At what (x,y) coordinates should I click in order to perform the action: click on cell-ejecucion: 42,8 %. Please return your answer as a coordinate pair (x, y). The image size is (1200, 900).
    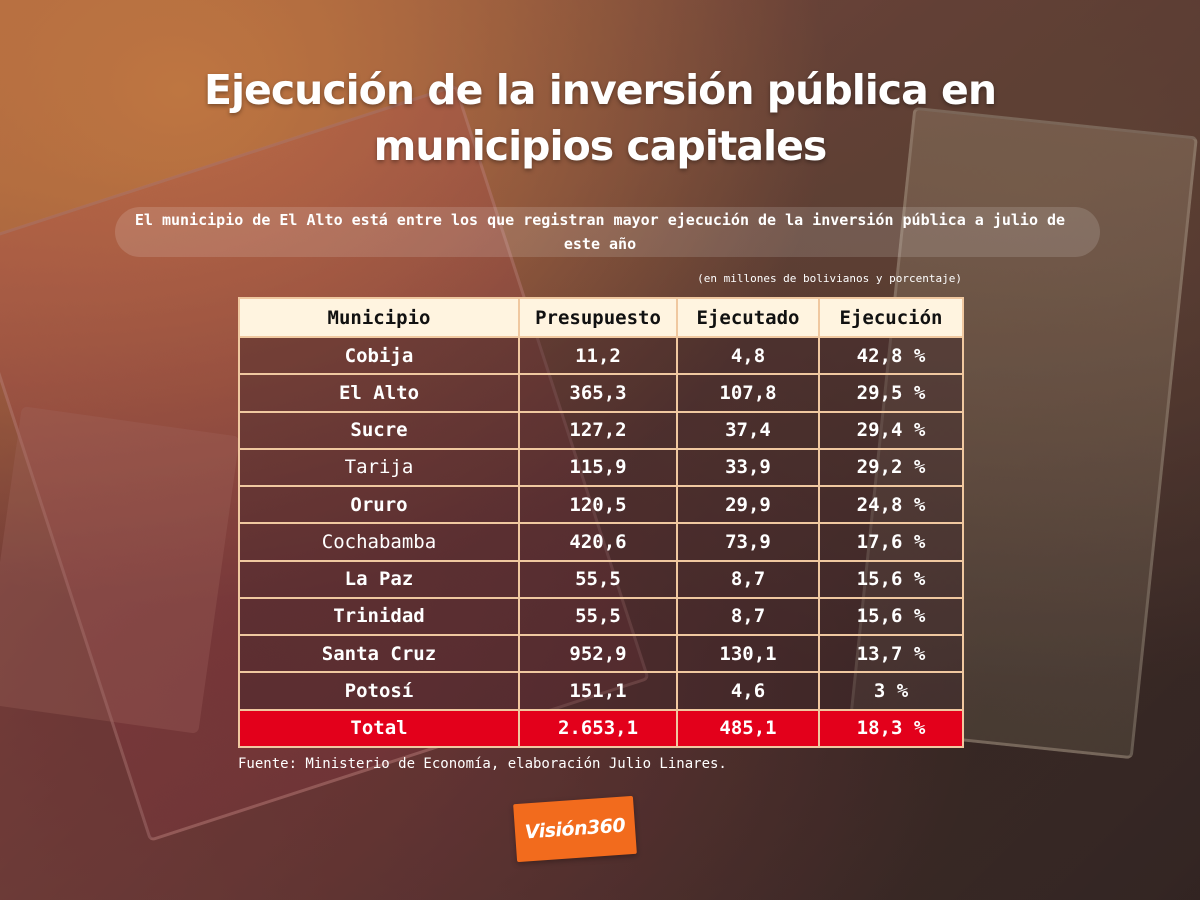
    Looking at the image, I should click on (891, 355).